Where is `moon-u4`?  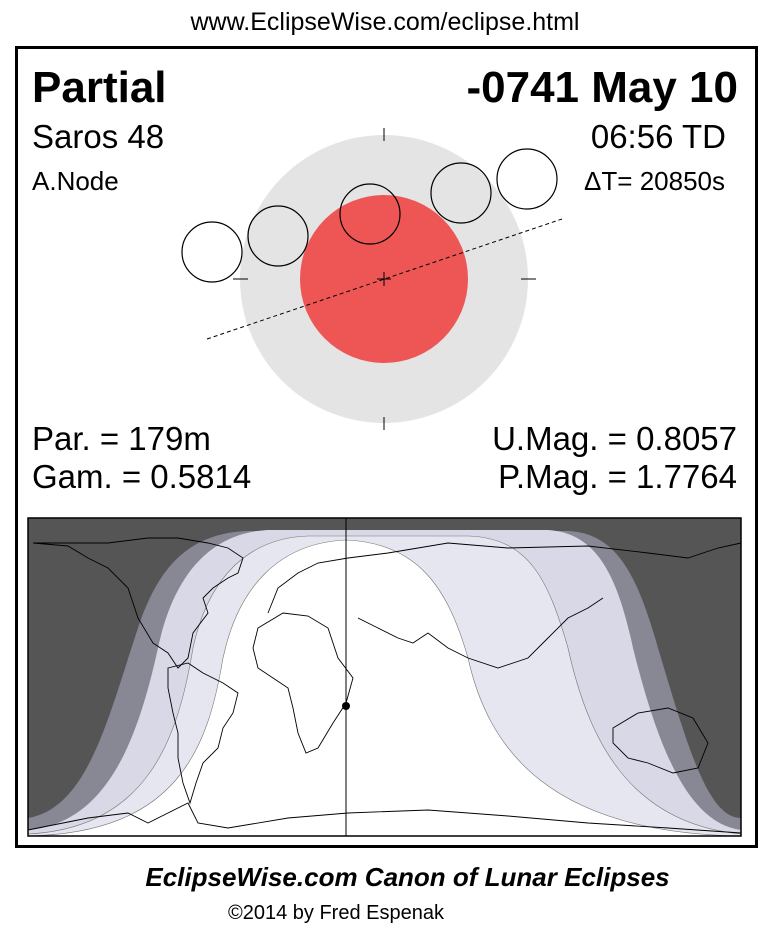 moon-u4 is located at coordinates (461, 193).